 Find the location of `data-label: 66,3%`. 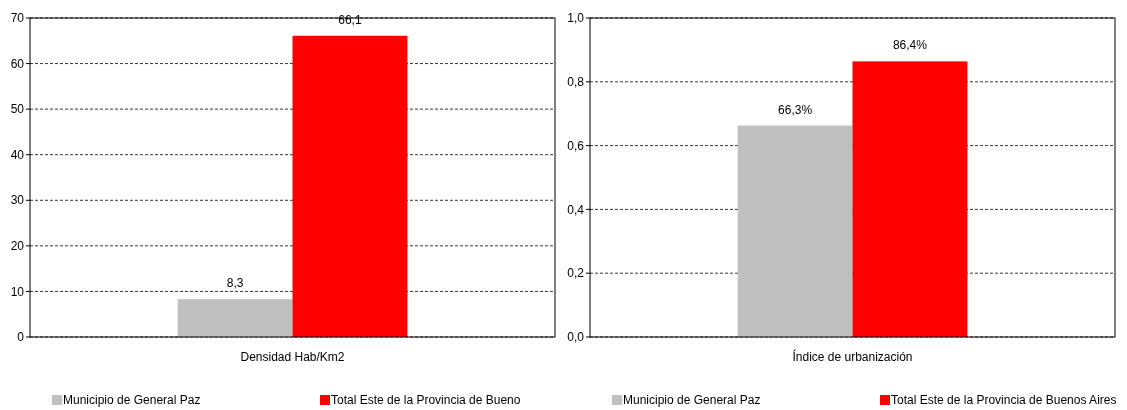

data-label: 66,3% is located at coordinates (795, 109).